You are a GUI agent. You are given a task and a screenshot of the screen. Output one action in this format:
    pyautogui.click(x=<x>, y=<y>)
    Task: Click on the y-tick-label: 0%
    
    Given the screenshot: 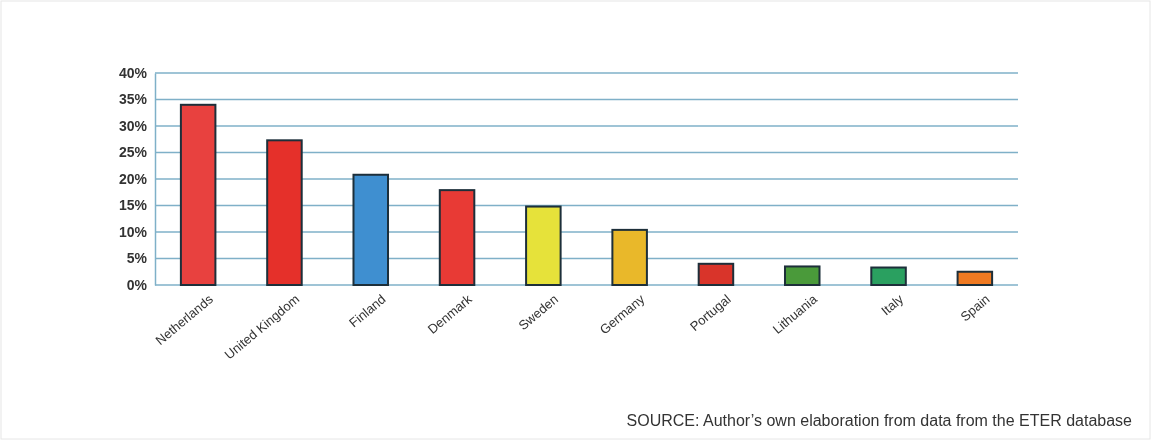 What is the action you would take?
    pyautogui.click(x=137, y=284)
    